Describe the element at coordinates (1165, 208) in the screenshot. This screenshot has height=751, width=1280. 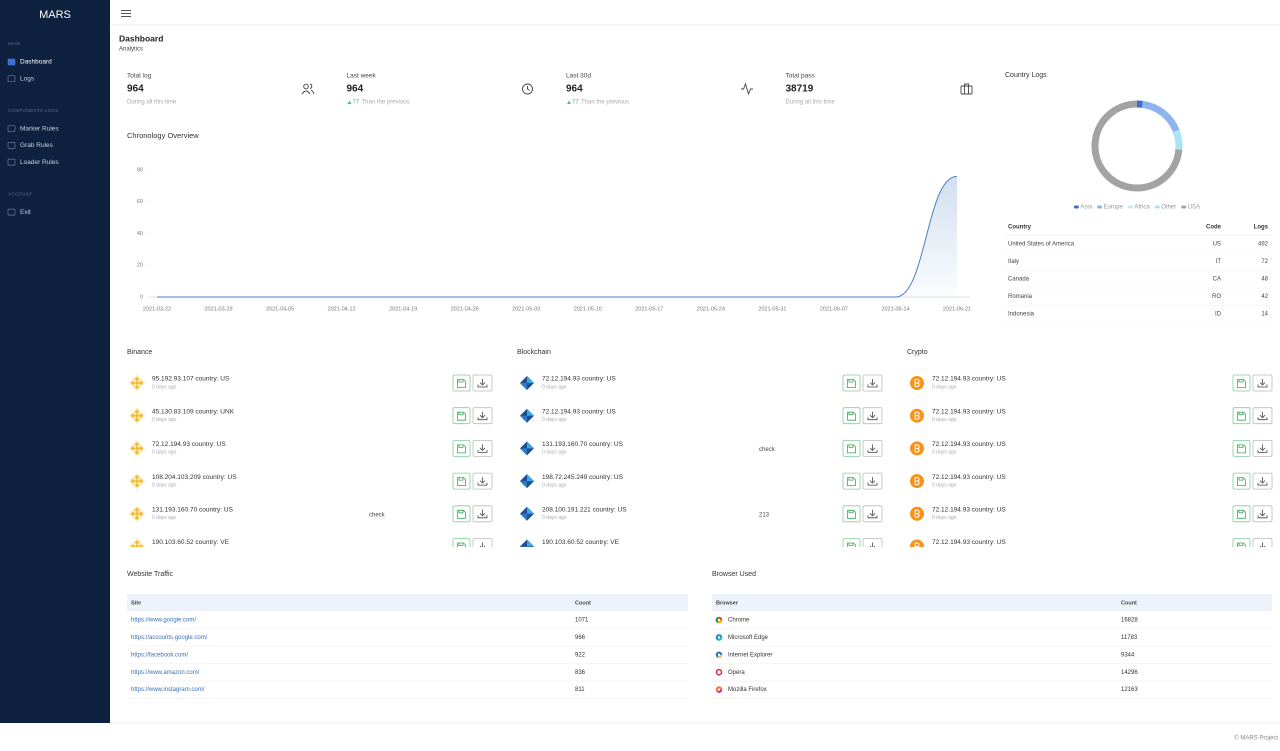
I see `legend-item: Other` at that location.